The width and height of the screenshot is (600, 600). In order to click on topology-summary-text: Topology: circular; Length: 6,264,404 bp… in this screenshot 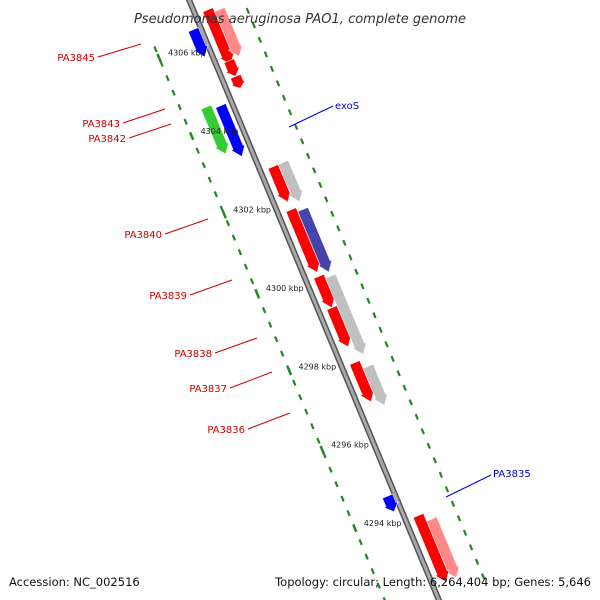, I will do `click(432, 582)`.